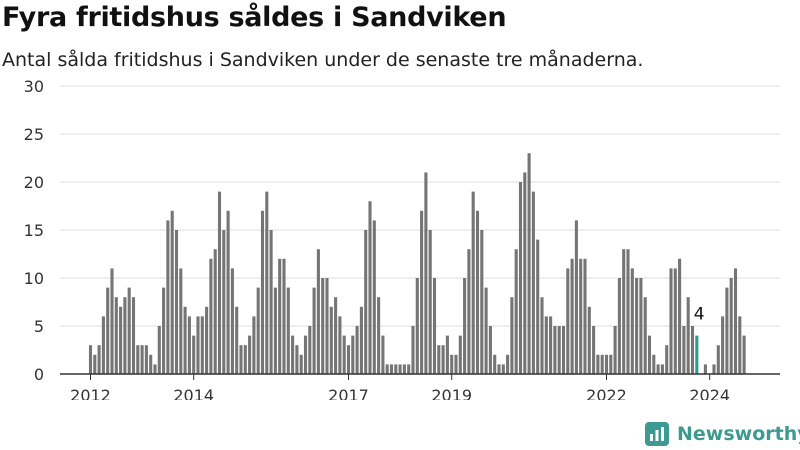 This screenshot has height=450, width=800. What do you see at coordinates (39, 326) in the screenshot?
I see `y-tick-label: 5` at bounding box center [39, 326].